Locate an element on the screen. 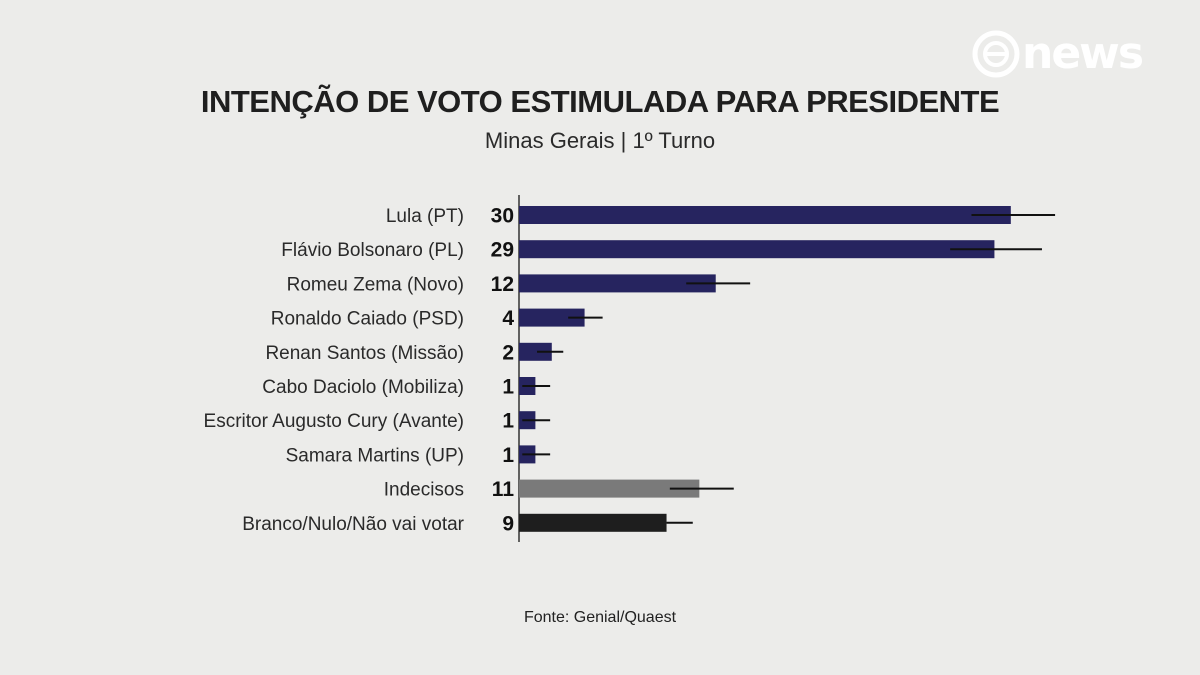  value-label: 11 is located at coordinates (503, 489).